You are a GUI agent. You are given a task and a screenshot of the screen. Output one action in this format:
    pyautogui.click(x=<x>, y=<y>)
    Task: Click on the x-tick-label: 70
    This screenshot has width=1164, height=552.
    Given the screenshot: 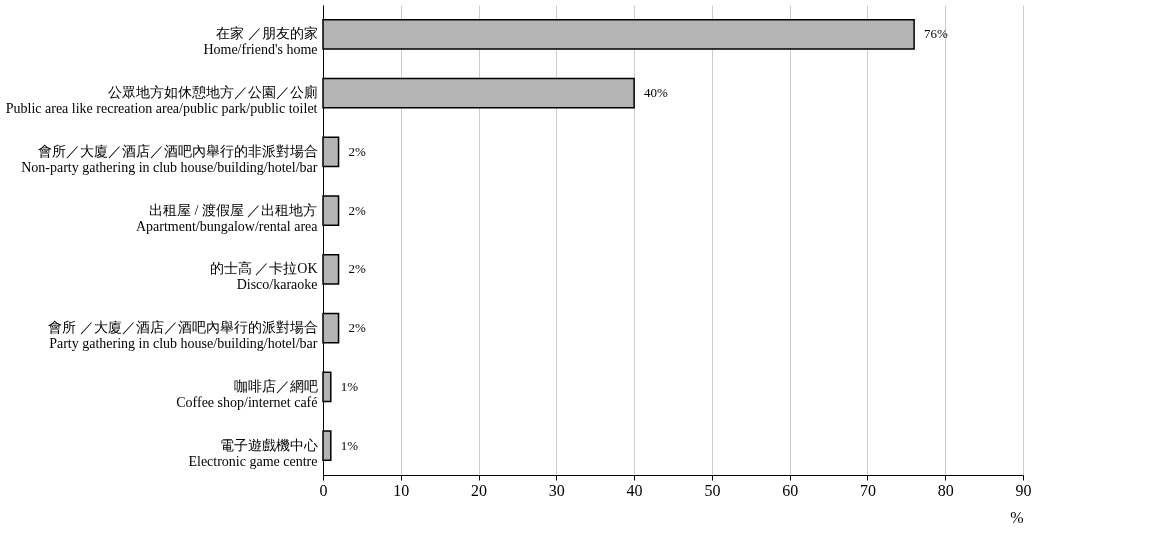 What is the action you would take?
    pyautogui.click(x=867, y=490)
    